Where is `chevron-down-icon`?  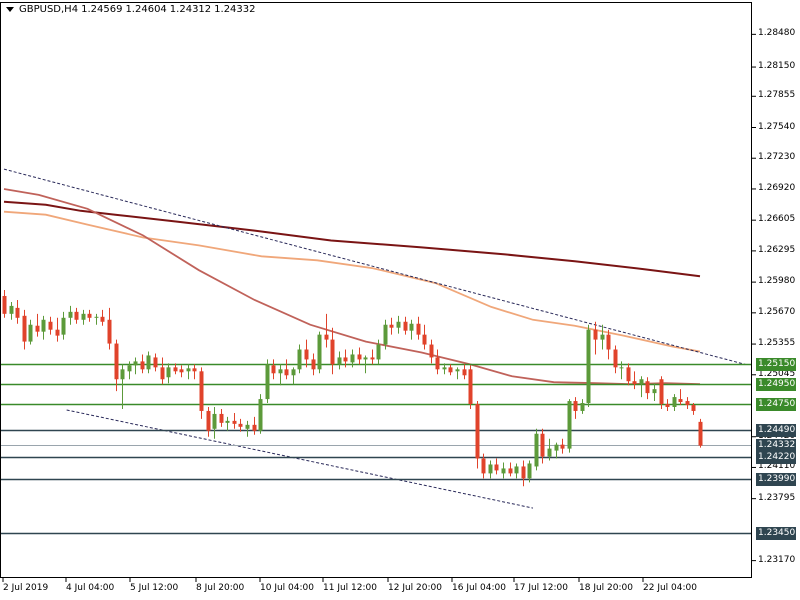 chevron-down-icon is located at coordinates (10, 9).